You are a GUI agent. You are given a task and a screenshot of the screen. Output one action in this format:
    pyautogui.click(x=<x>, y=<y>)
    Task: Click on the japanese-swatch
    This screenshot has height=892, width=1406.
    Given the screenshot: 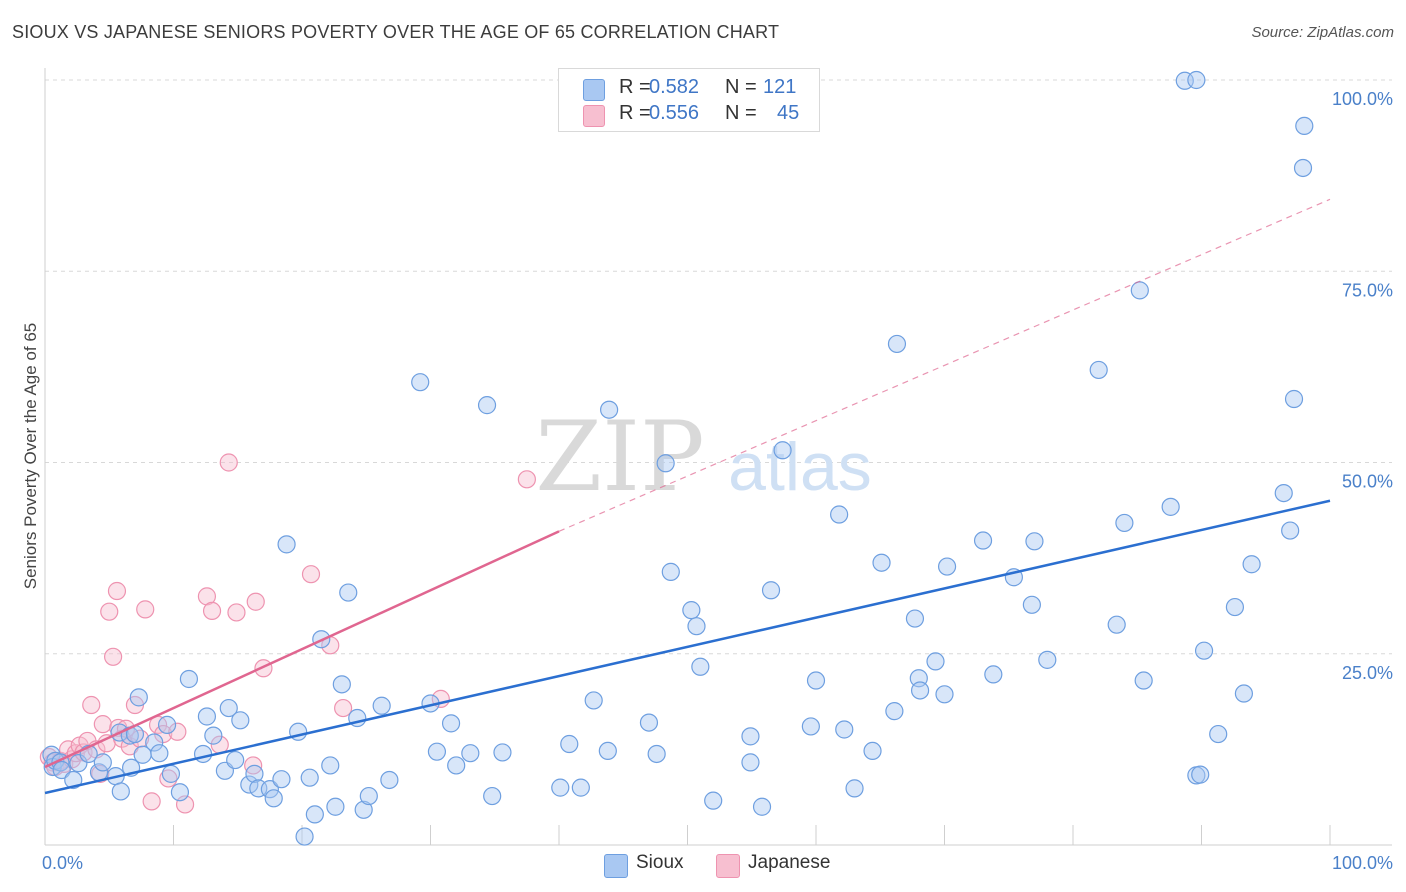 What is the action you would take?
    pyautogui.click(x=594, y=116)
    